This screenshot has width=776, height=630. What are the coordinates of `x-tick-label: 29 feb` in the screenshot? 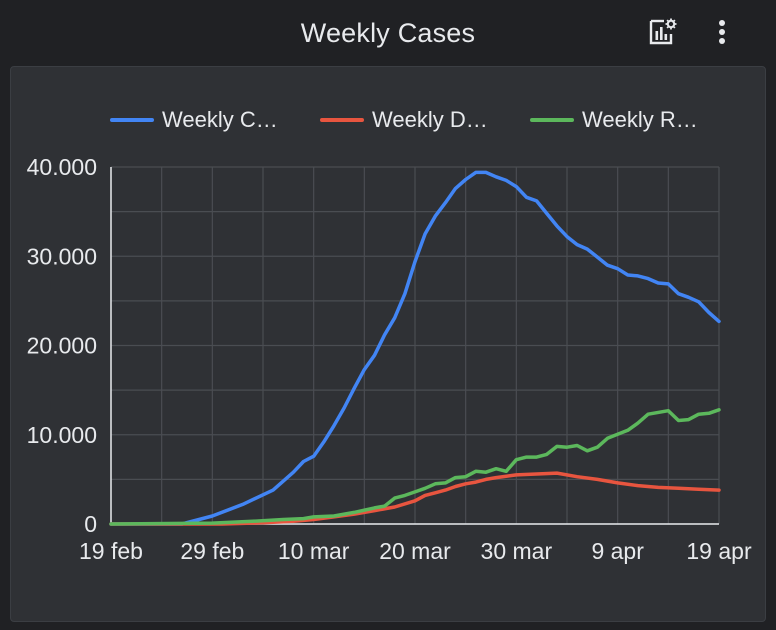 It's located at (212, 551).